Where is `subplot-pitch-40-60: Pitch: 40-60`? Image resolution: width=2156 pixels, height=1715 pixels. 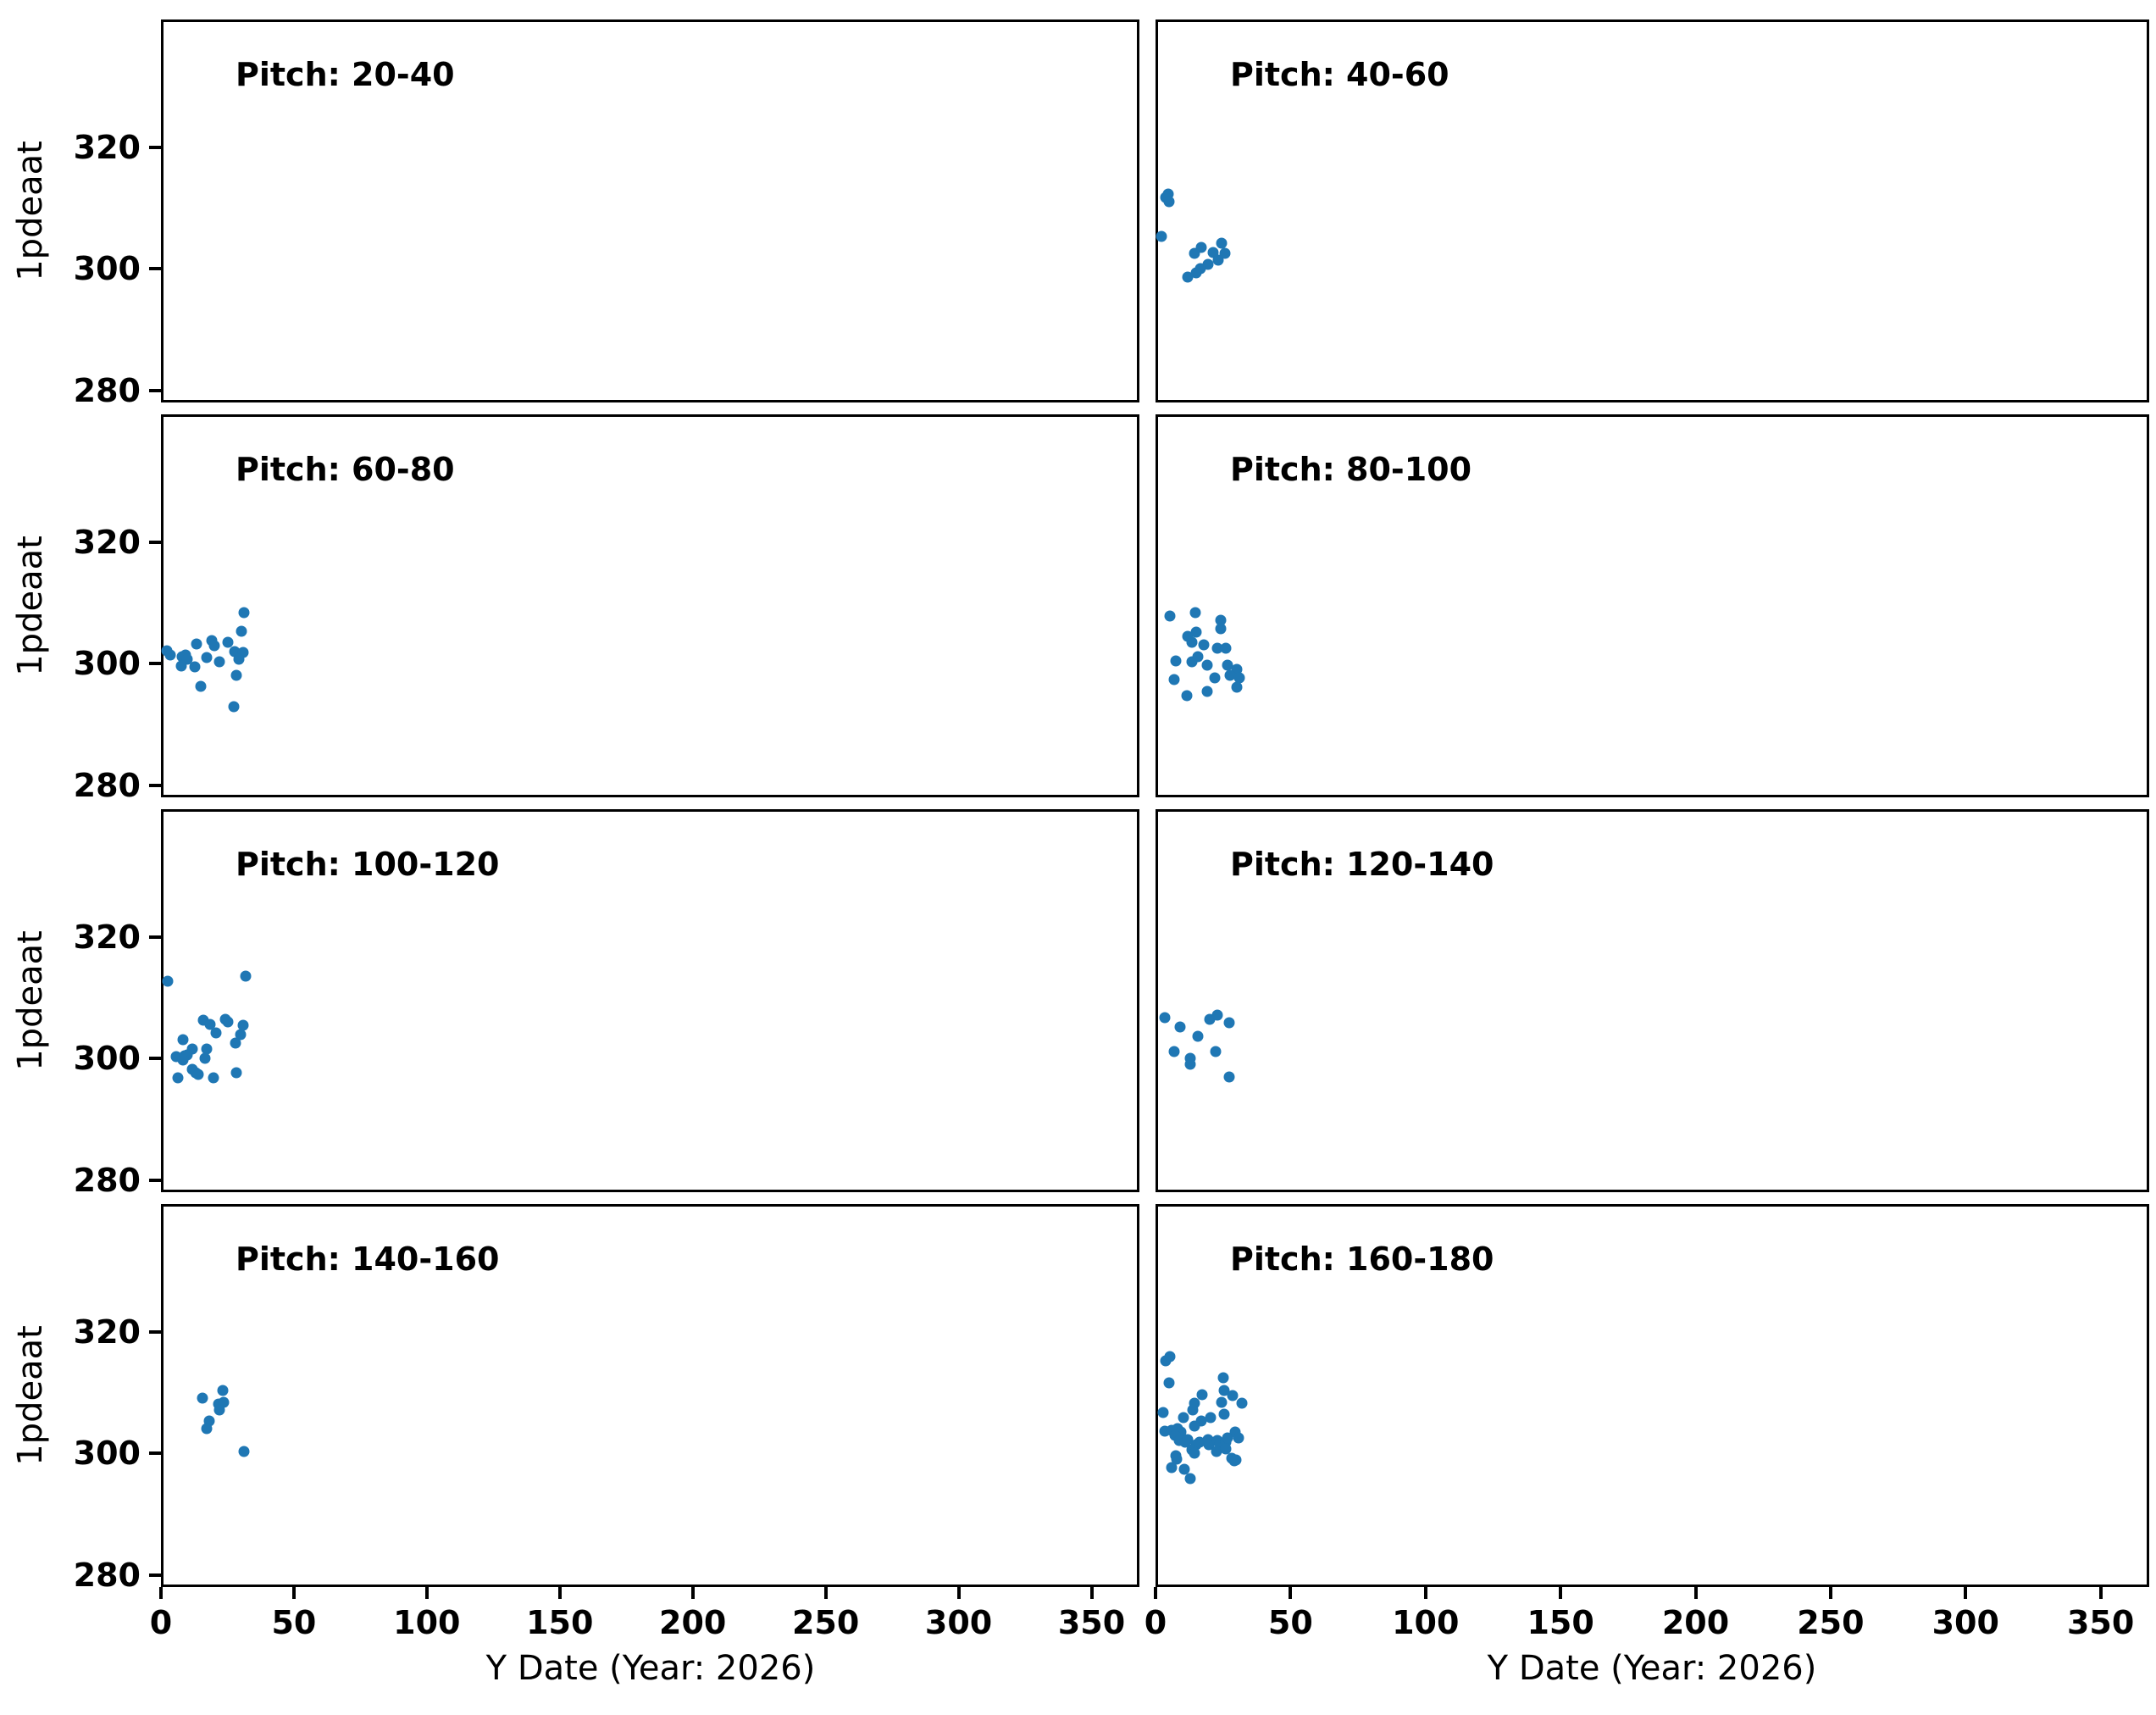
subplot-pitch-40-60: Pitch: 40-60 is located at coordinates (1652, 210).